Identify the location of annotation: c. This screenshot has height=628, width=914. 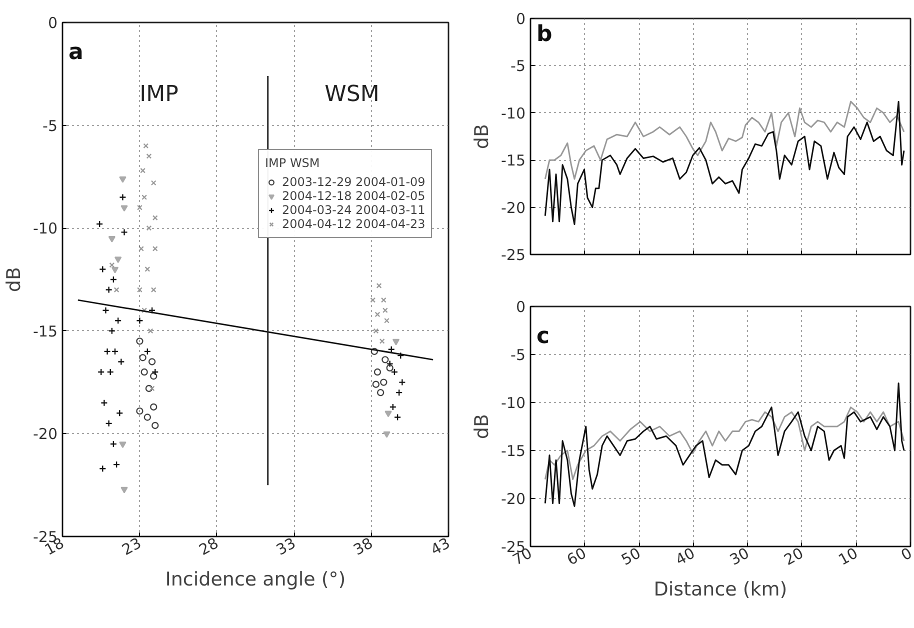
(543, 336).